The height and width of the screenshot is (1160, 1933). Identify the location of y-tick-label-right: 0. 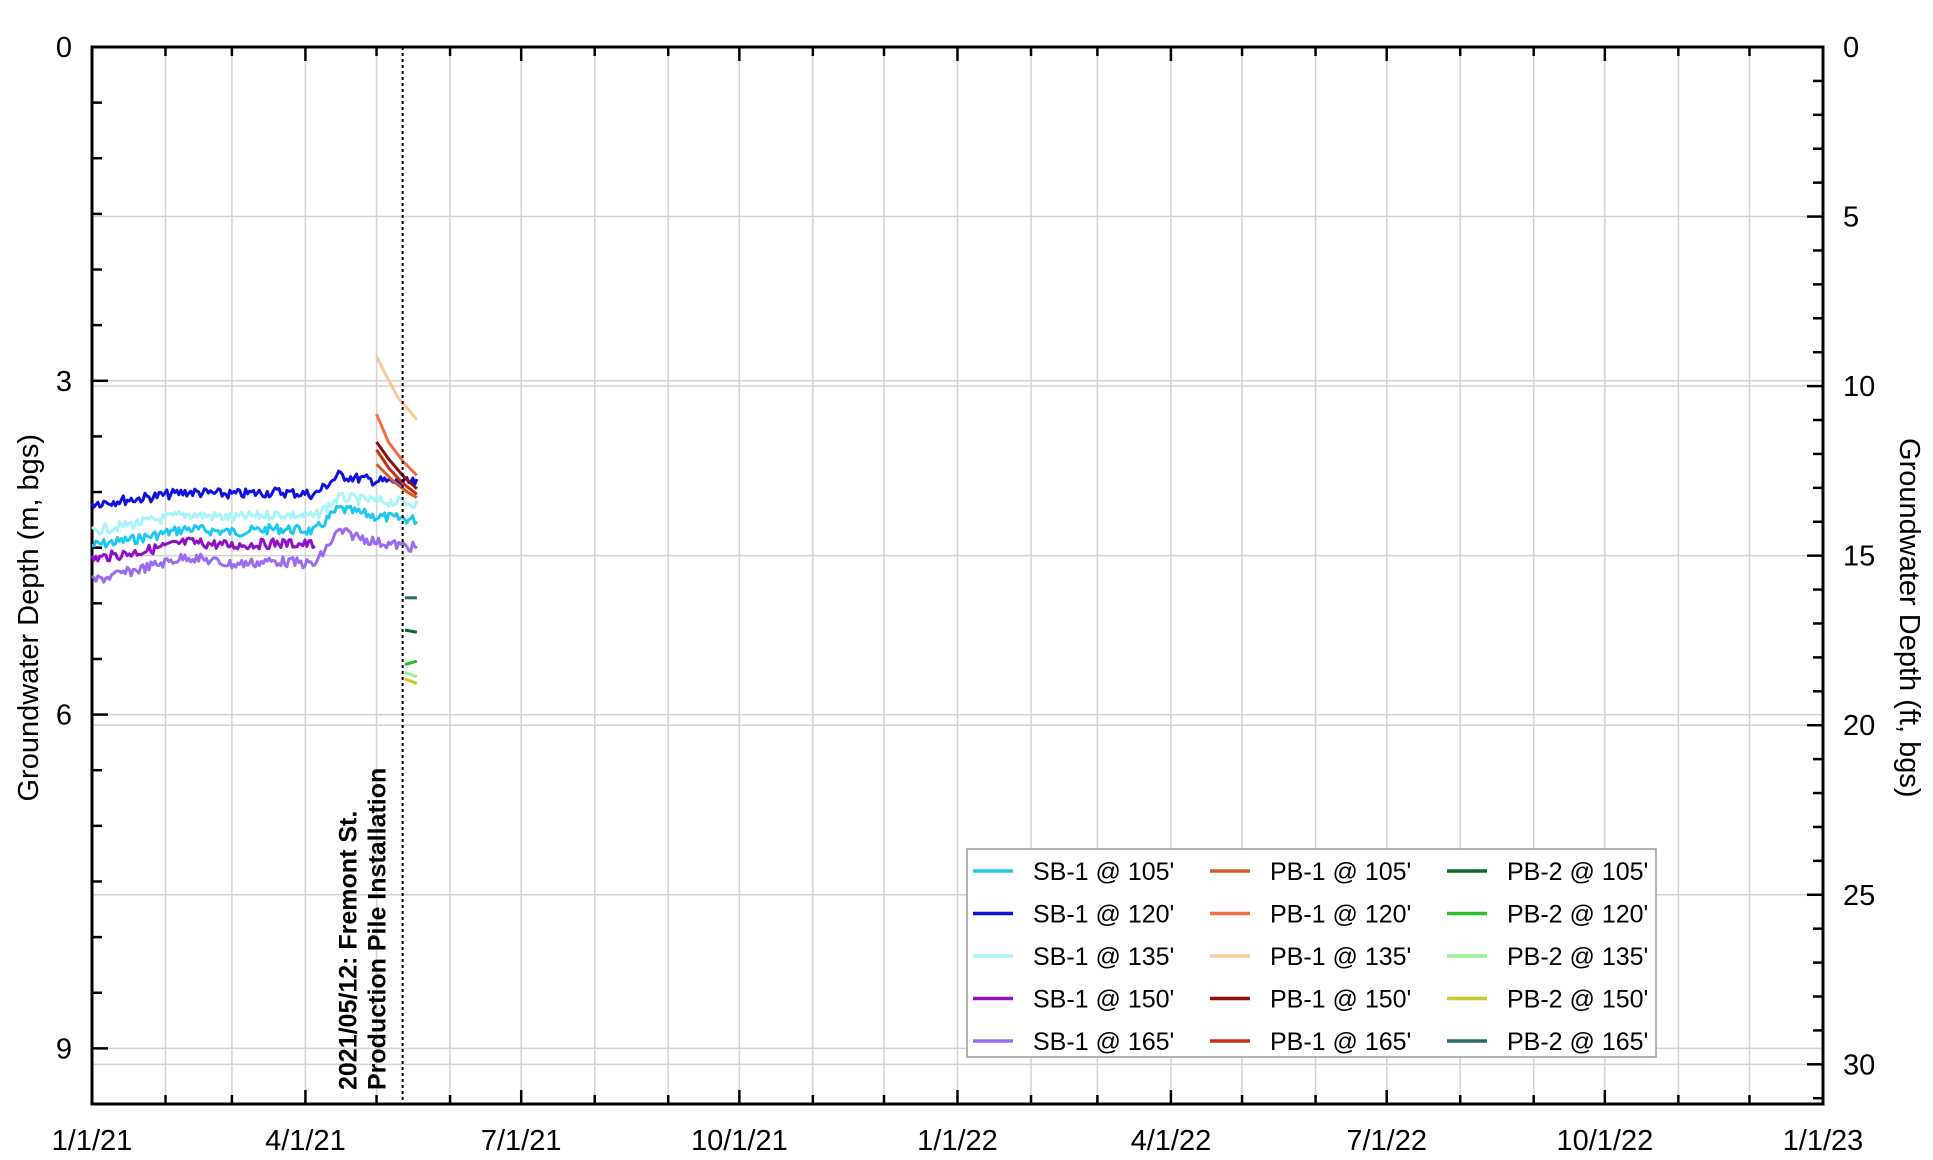
(1851, 48).